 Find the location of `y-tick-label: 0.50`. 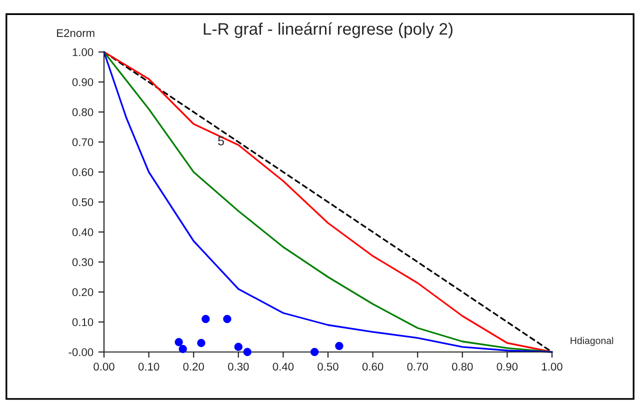

y-tick-label: 0.50 is located at coordinates (83, 202).